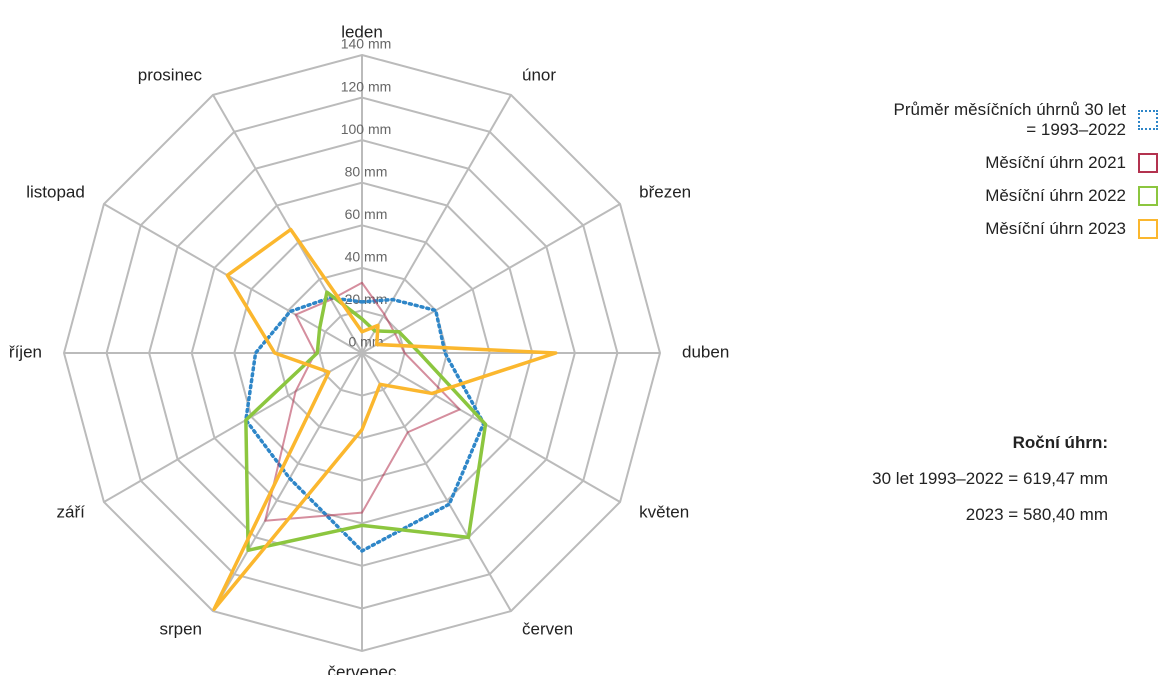 This screenshot has height=680, width=1168. I want to click on y-tick-label: 120 mm, so click(366, 86).